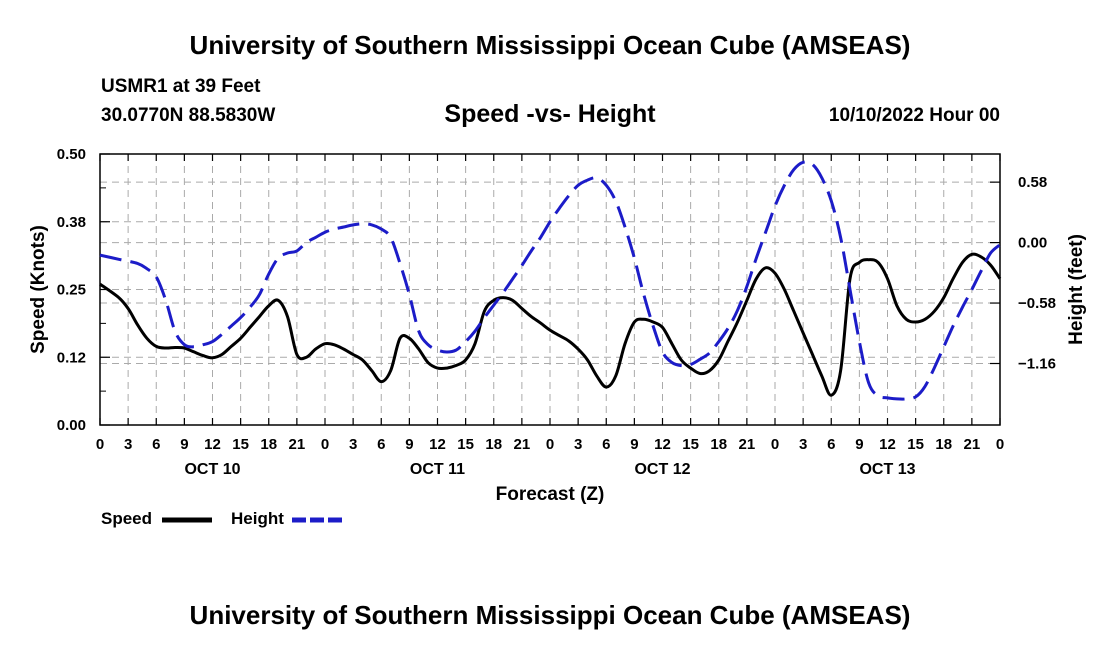  Describe the element at coordinates (71, 357) in the screenshot. I see `y-tick-label: 0.12` at that location.